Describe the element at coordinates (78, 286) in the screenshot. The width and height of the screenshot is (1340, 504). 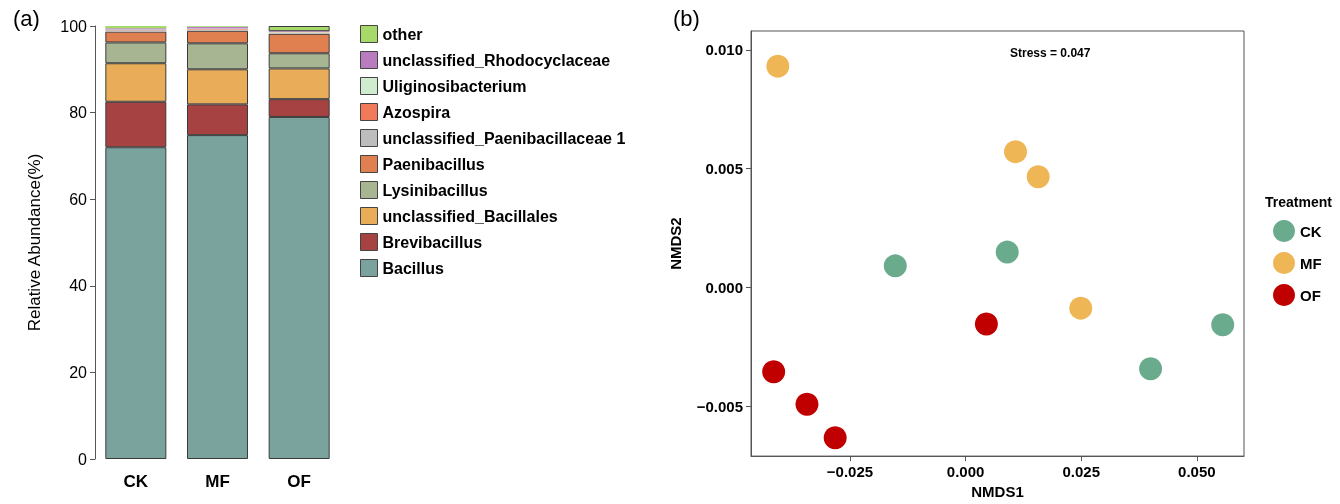
I see `y-tick-label: 40` at that location.